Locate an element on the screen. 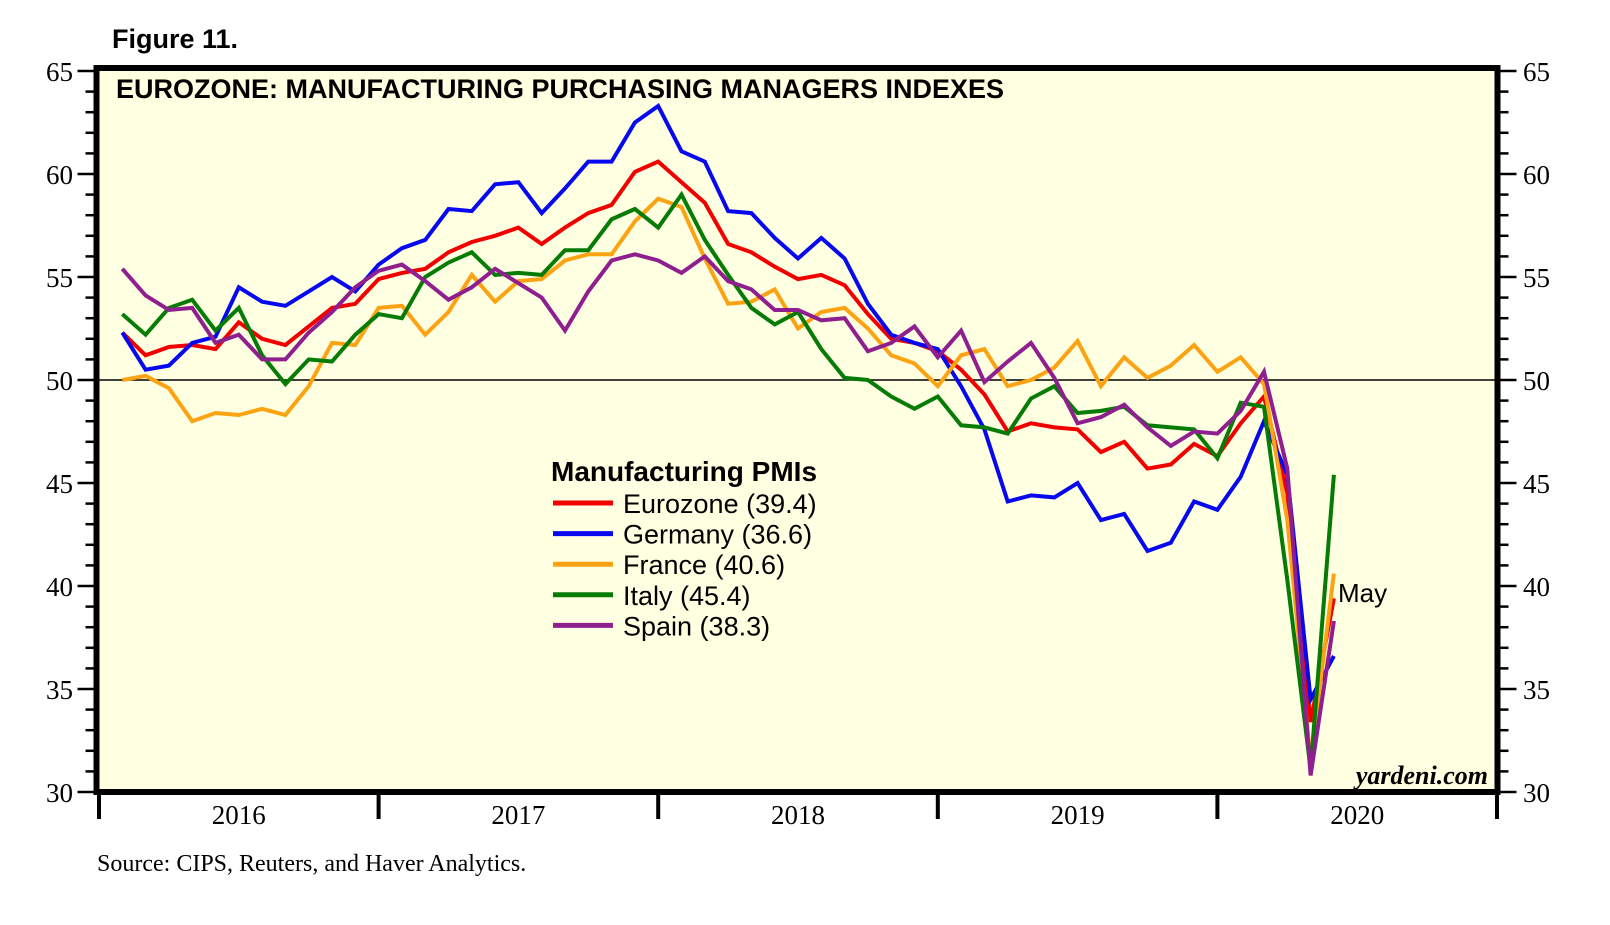 The height and width of the screenshot is (925, 1610). may-annotation: May is located at coordinates (1362, 593).